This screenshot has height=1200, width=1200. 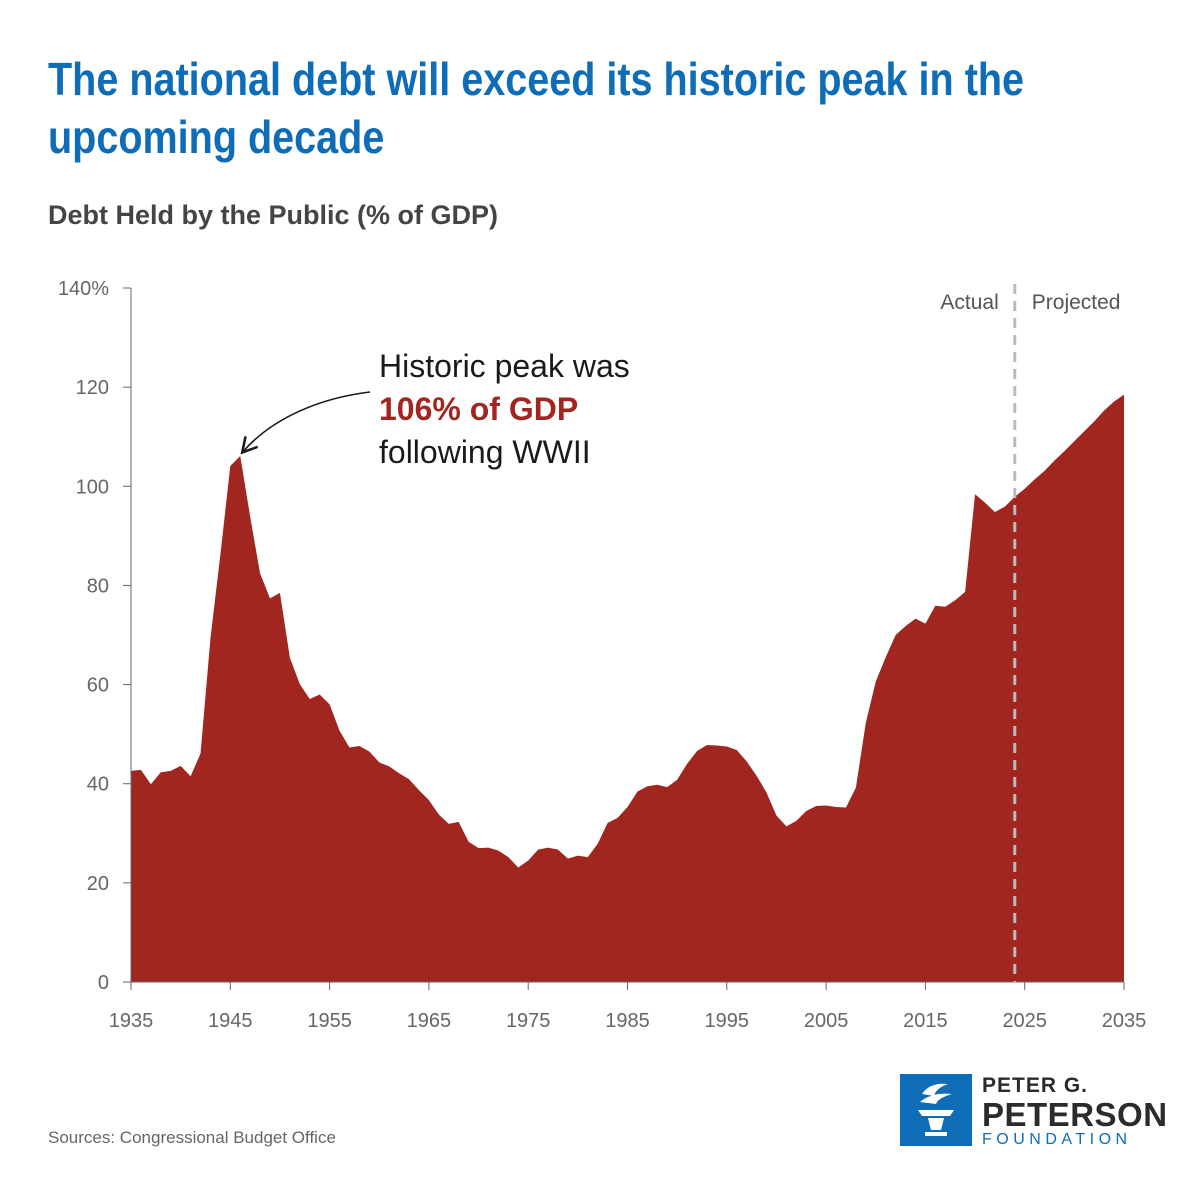 What do you see at coordinates (1035, 1085) in the screenshot?
I see `logo-text-line-1: PETER G.` at bounding box center [1035, 1085].